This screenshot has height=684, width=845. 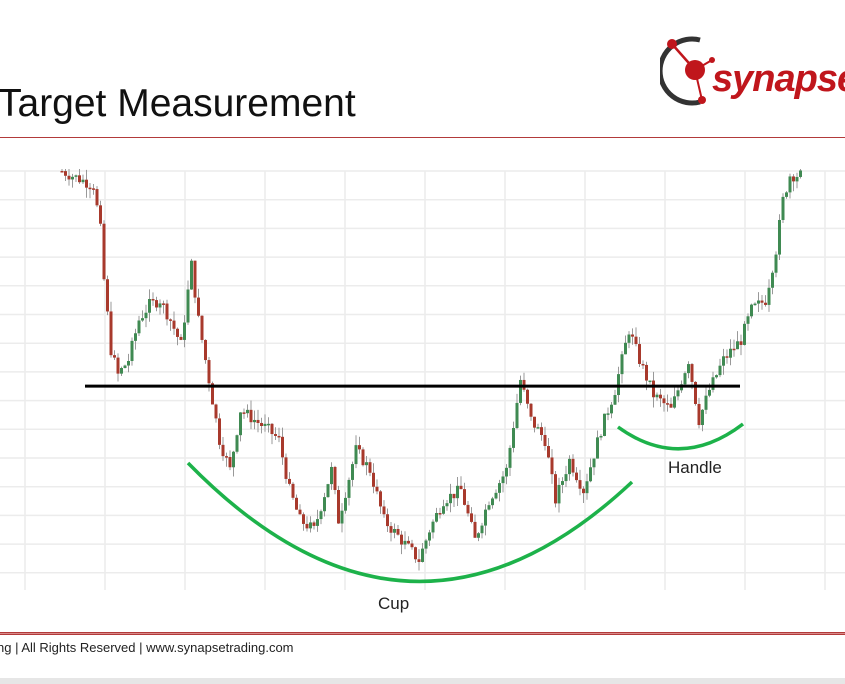 What do you see at coordinates (178, 103) in the screenshot?
I see `slide-title: Target Measurement` at bounding box center [178, 103].